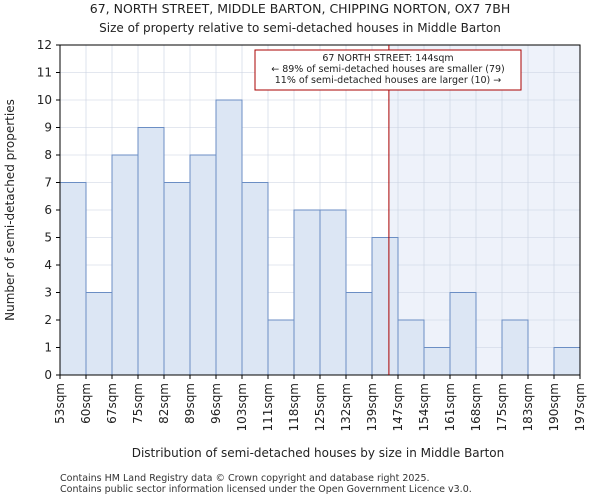  What do you see at coordinates (424, 407) in the screenshot?
I see `x-tick-label: 154sqm` at bounding box center [424, 407].